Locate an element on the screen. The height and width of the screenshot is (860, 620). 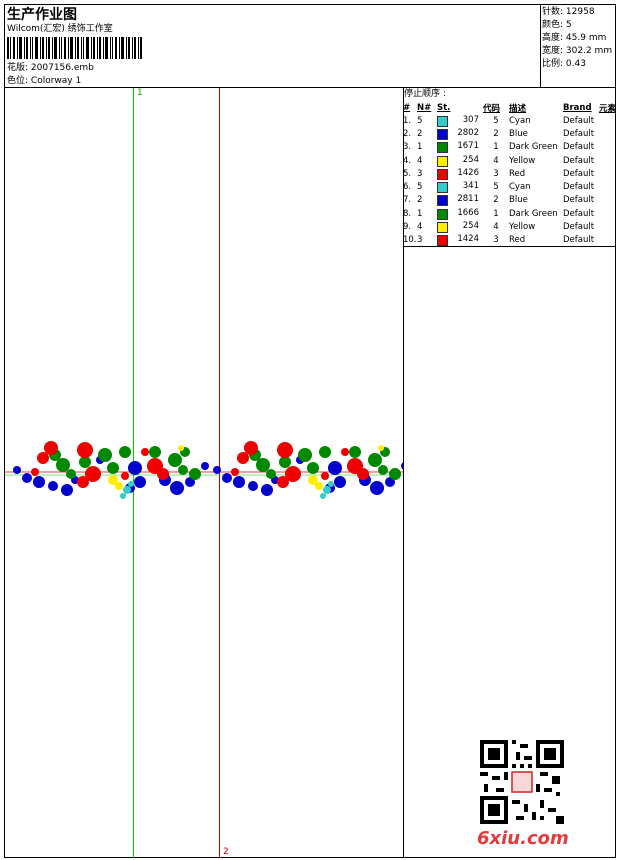
stop-sequence-title: 停止顺序 : is located at coordinates (425, 94).